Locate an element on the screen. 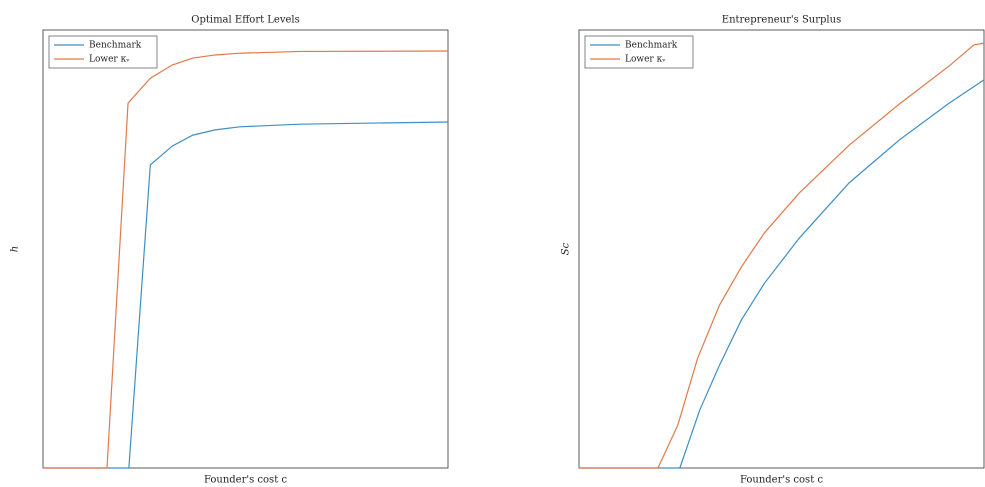  y-axis-label: h is located at coordinates (15, 249).